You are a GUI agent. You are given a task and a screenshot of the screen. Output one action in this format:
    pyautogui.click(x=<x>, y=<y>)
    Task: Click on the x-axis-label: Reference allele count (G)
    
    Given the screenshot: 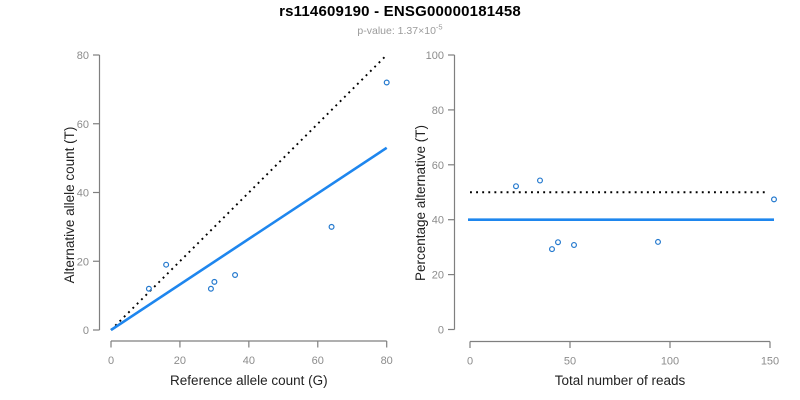 What is the action you would take?
    pyautogui.click(x=249, y=380)
    